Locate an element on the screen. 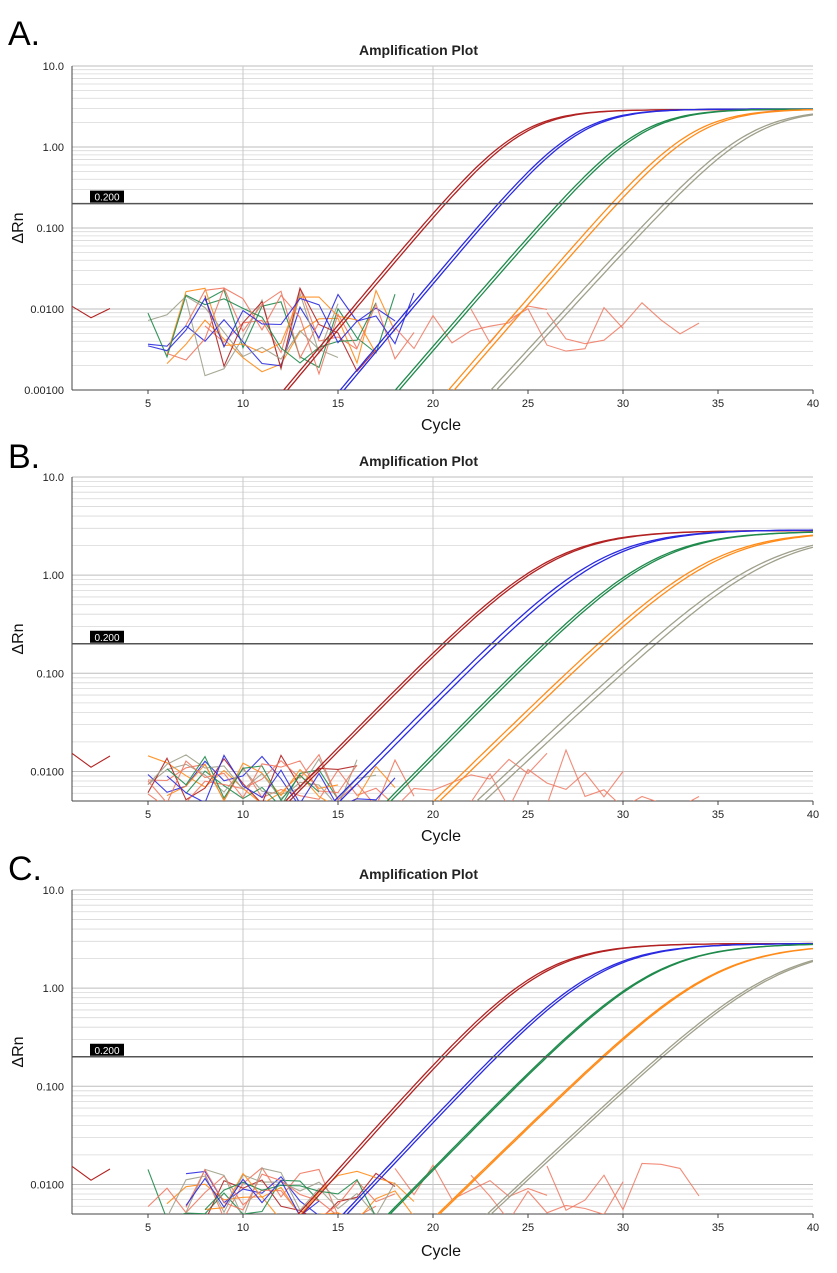 Image resolution: width=837 pixels, height=1273 pixels. panel-letter: A. is located at coordinates (24, 34).